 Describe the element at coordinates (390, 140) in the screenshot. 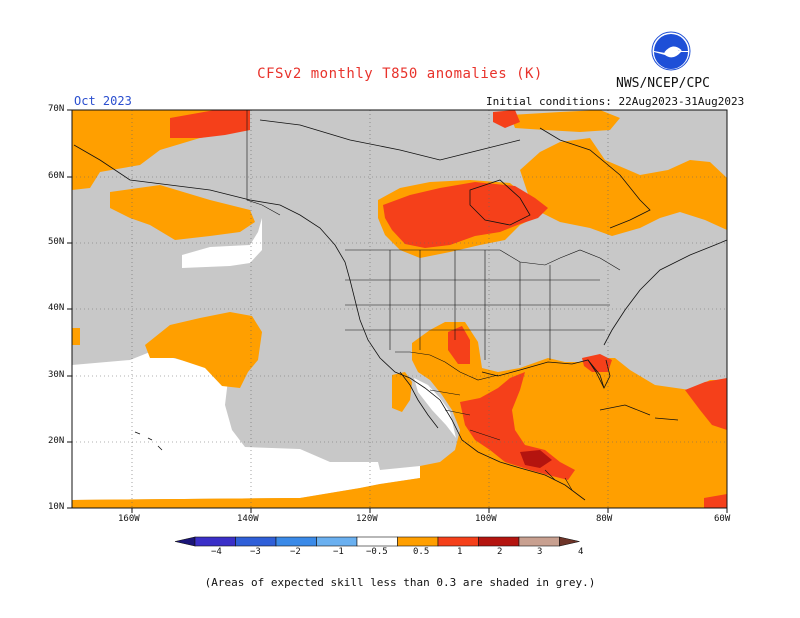

I see `canada-arctic` at that location.